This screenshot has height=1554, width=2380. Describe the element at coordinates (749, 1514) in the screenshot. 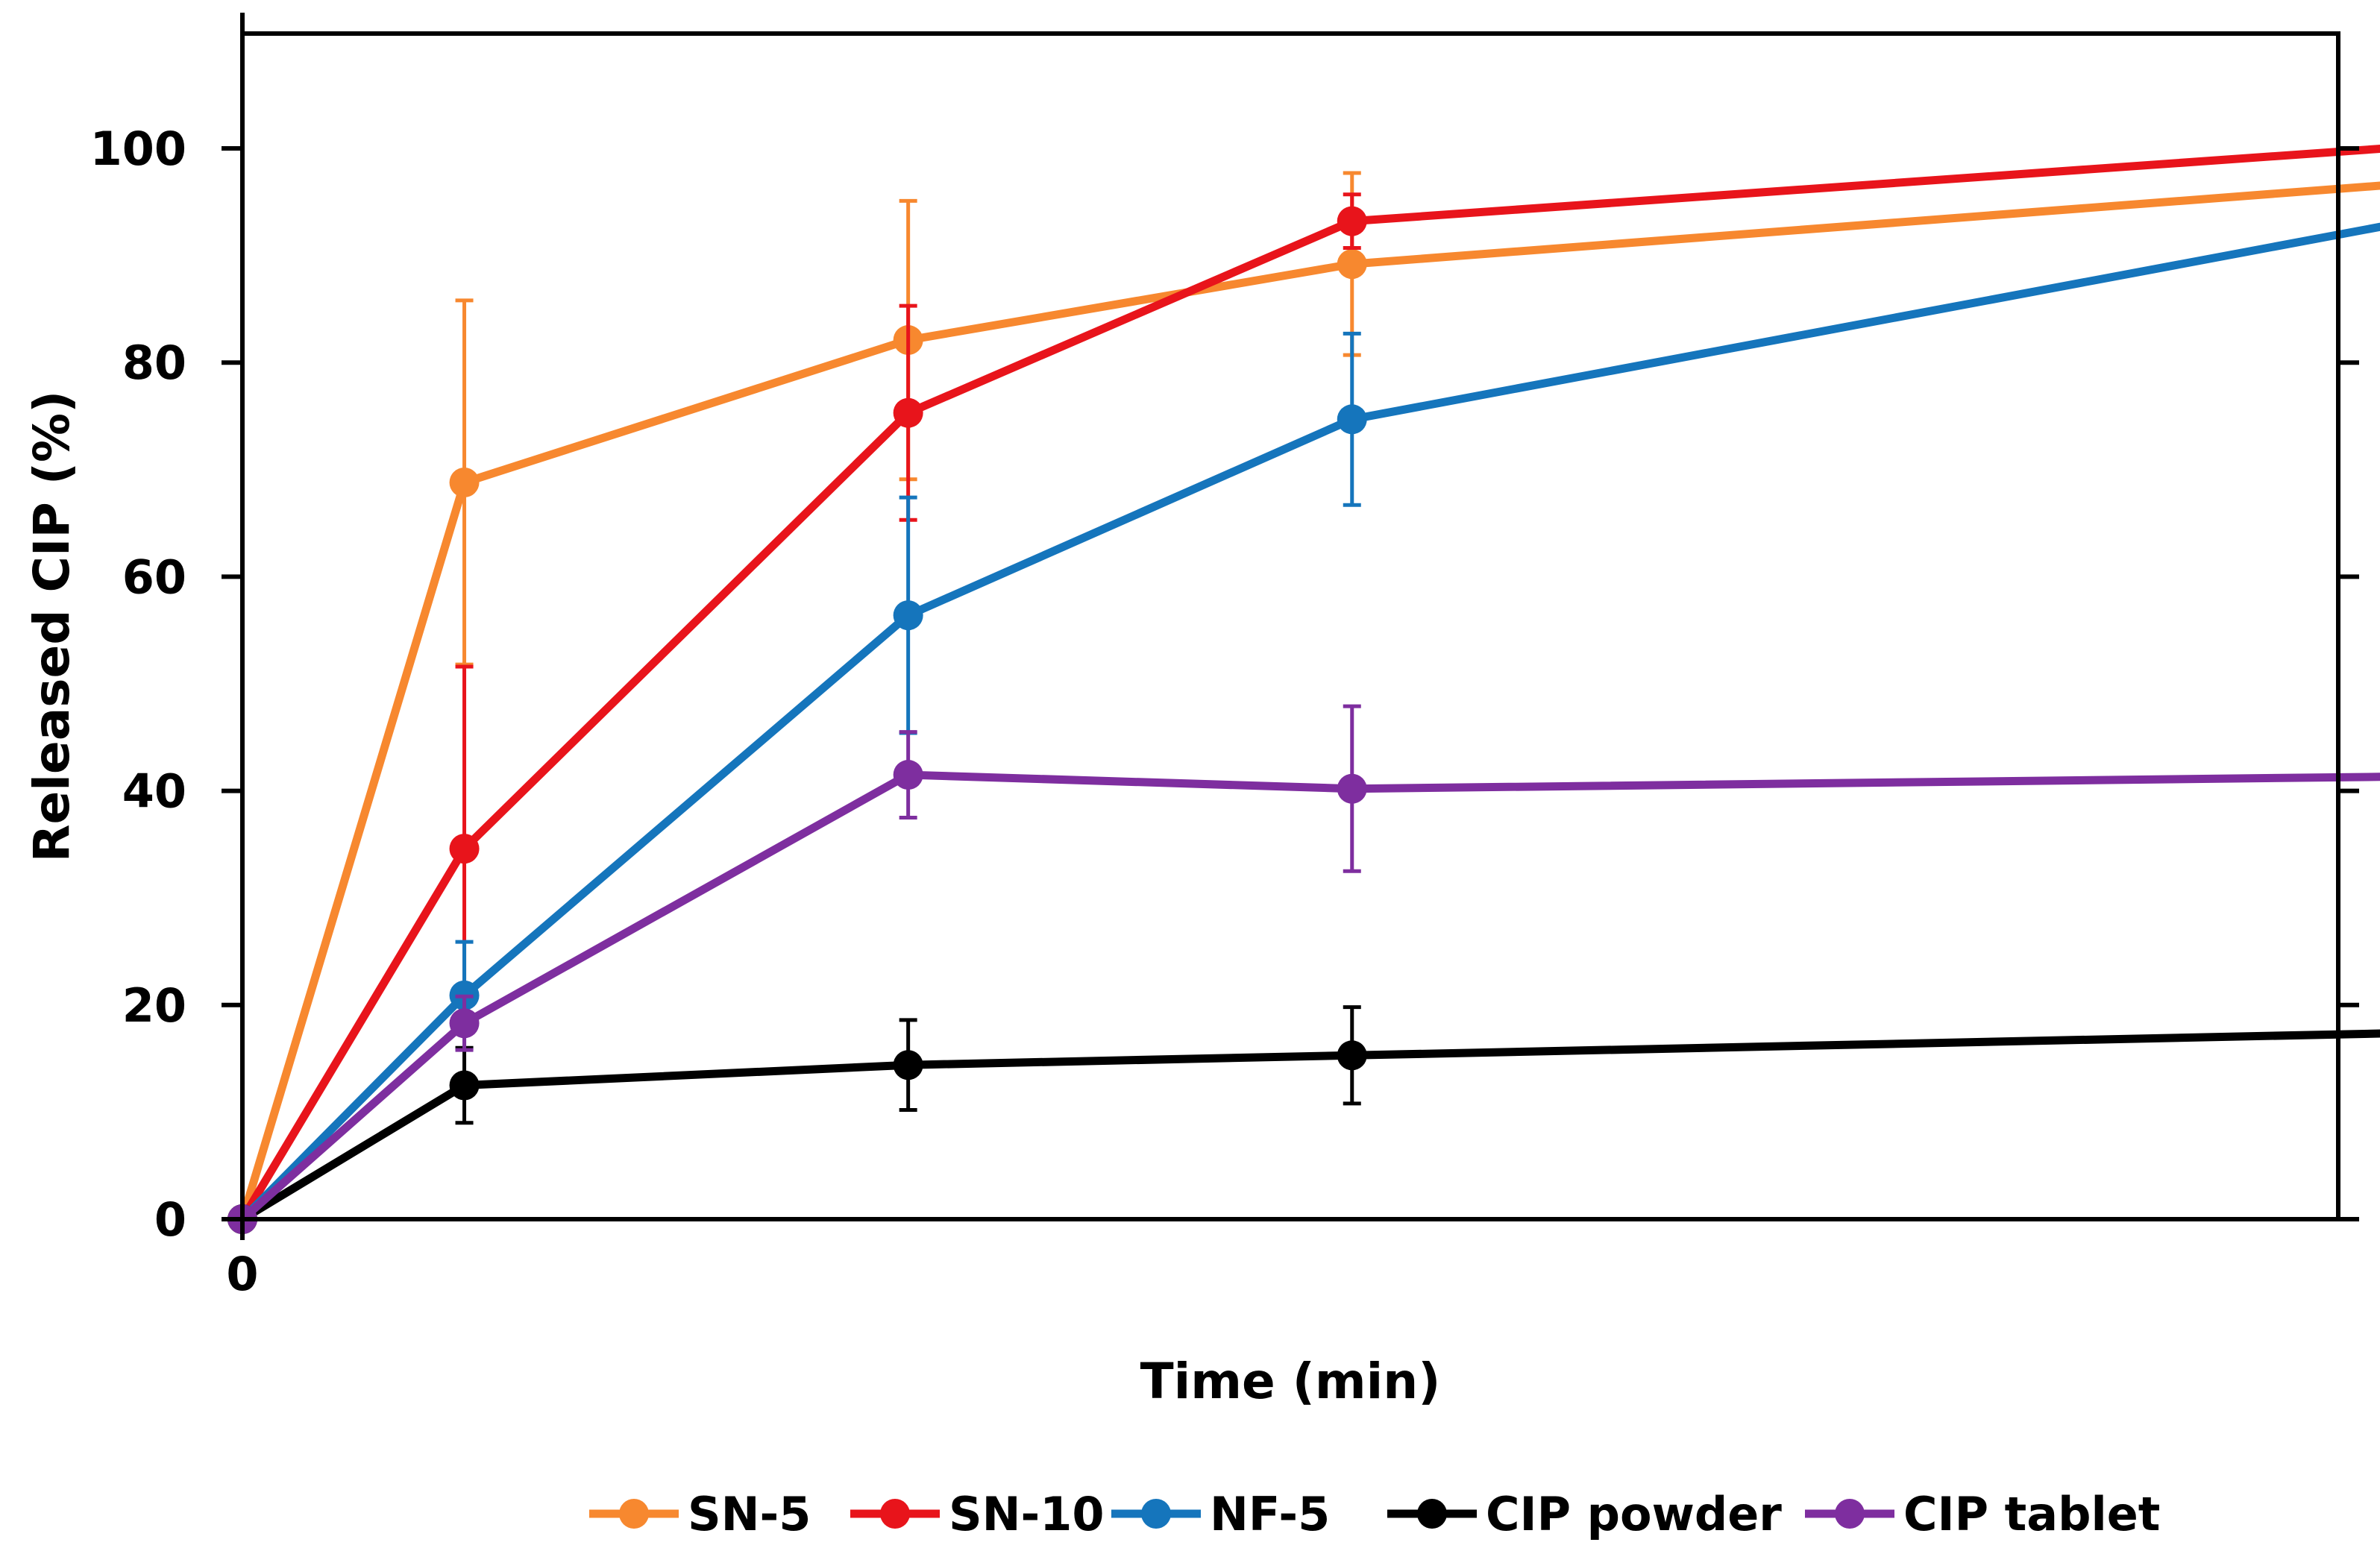

I see `legend-label: SN-5` at that location.